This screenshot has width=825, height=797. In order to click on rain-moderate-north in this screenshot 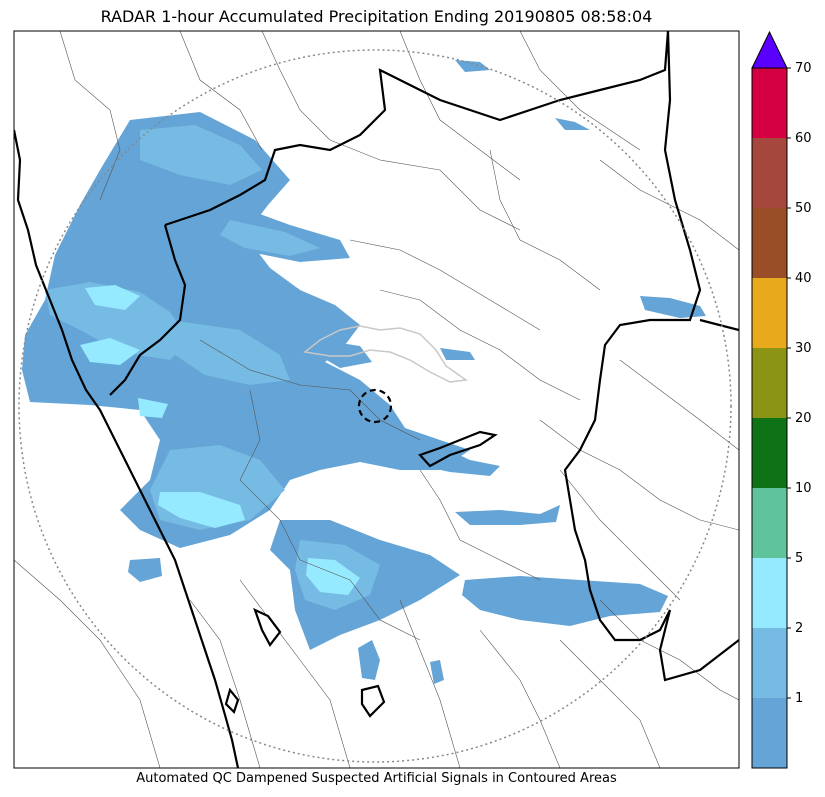, I will do `click(201, 155)`.